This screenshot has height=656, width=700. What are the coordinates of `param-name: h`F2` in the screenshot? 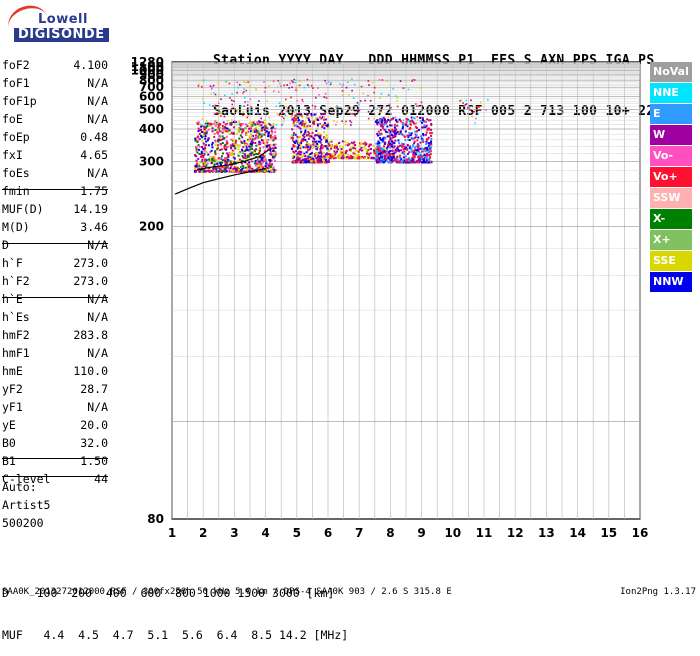 It's located at (16, 281).